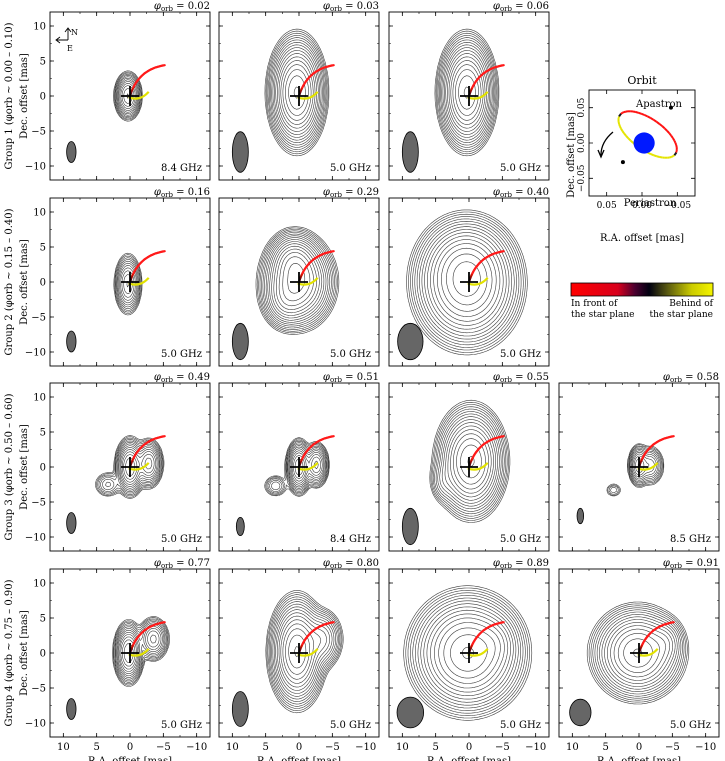  I want to click on x-tick-label: 10, so click(402, 747).